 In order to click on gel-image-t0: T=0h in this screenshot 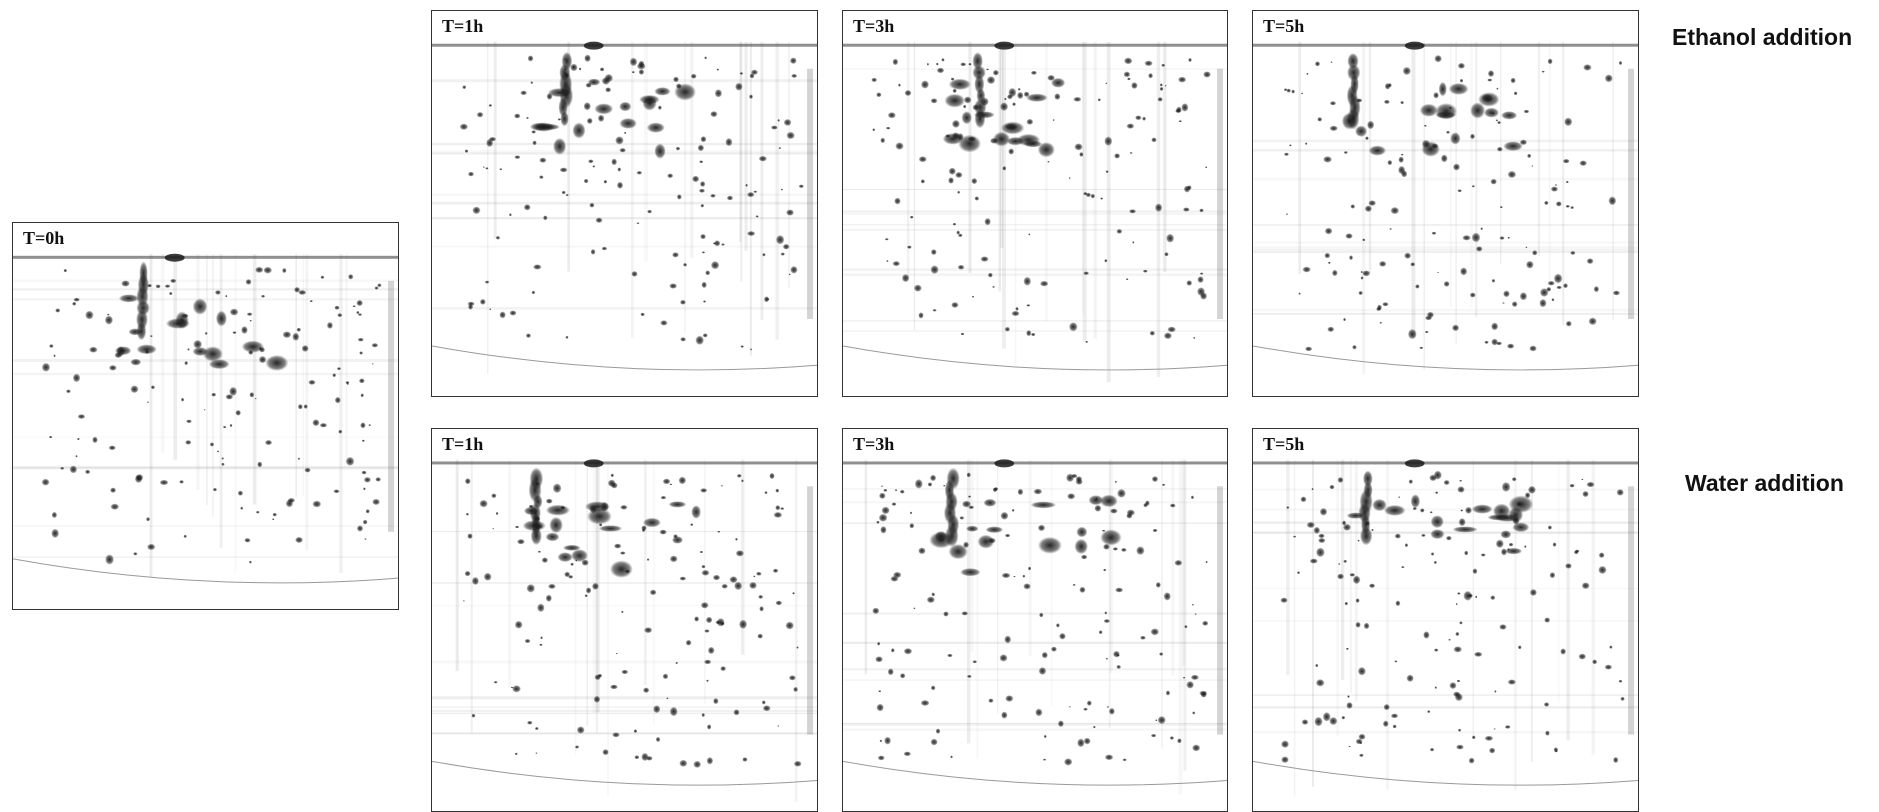, I will do `click(205, 416)`.